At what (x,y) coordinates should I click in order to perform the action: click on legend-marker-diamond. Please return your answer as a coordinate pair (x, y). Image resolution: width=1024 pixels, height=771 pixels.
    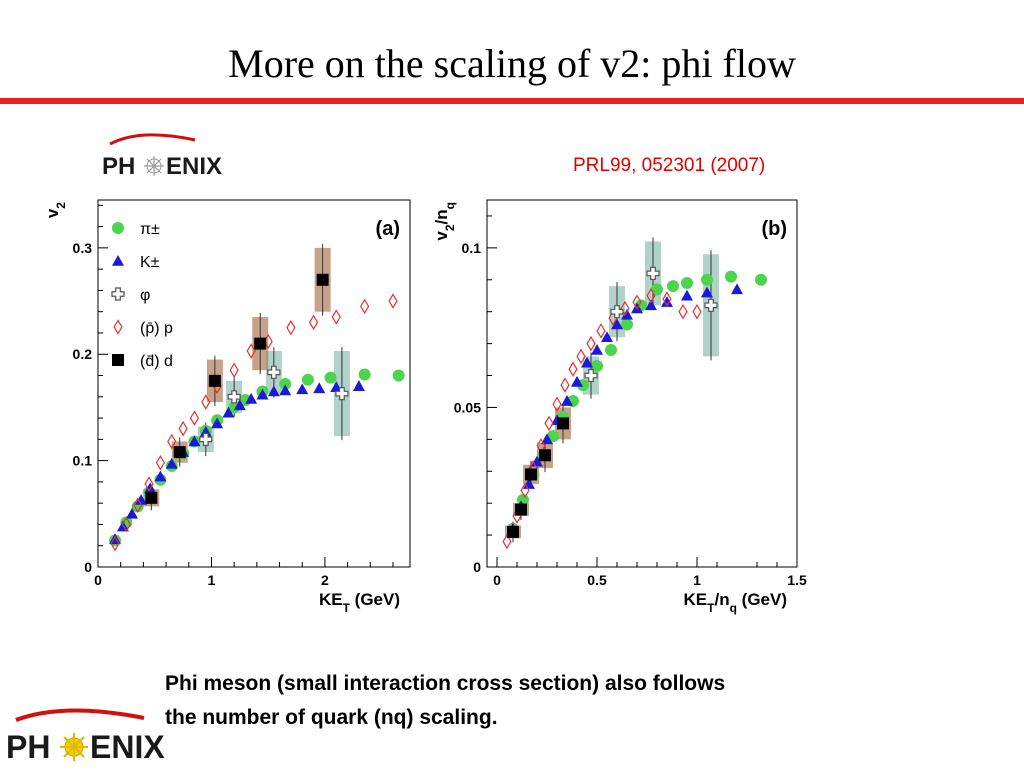
    Looking at the image, I should click on (118, 327).